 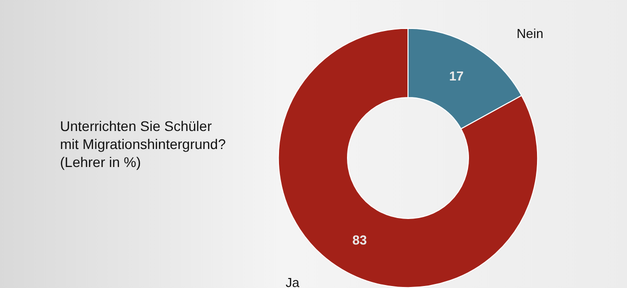 What do you see at coordinates (456, 76) in the screenshot?
I see `data-label: 17` at bounding box center [456, 76].